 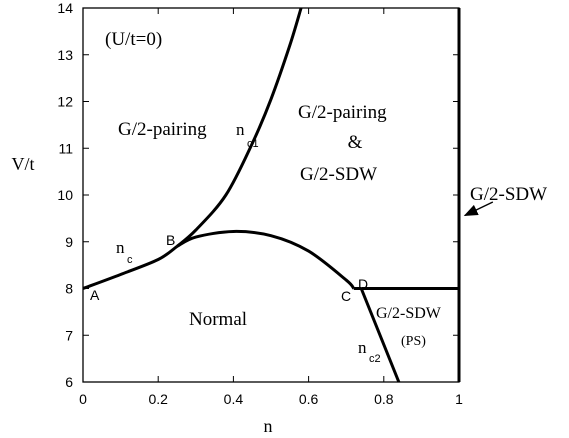 What do you see at coordinates (362, 347) in the screenshot?
I see `curve-label-nc2: n` at bounding box center [362, 347].